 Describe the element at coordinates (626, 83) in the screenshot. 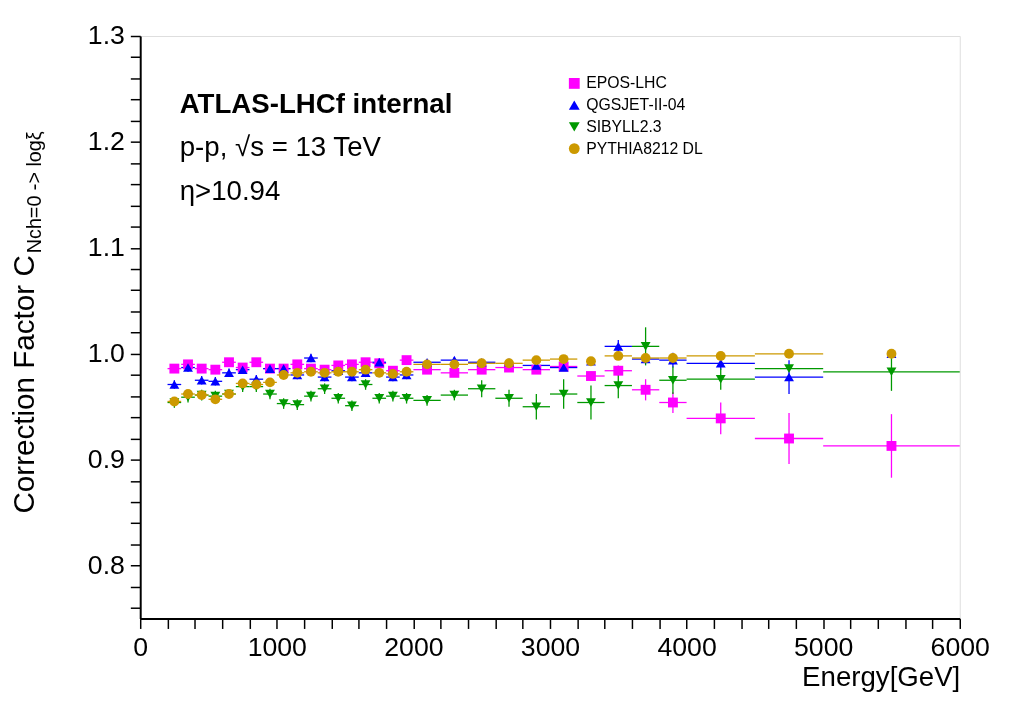

I see `legend-label: EPOS-LHC` at that location.